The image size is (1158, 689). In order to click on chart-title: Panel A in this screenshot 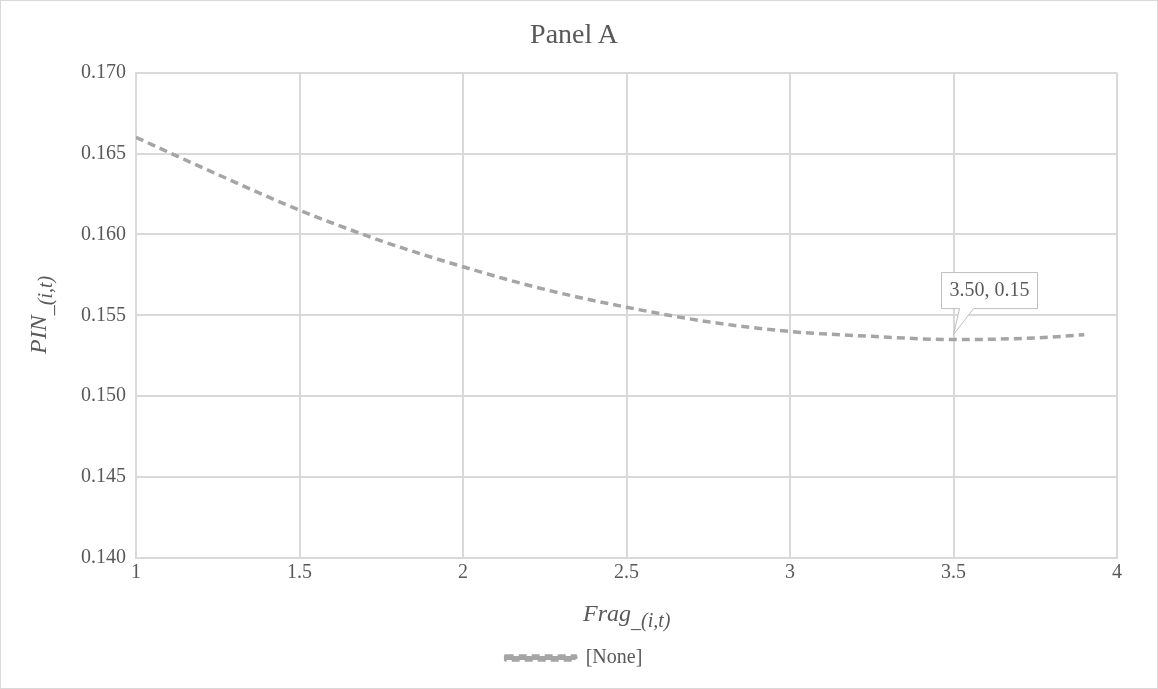, I will do `click(574, 34)`.